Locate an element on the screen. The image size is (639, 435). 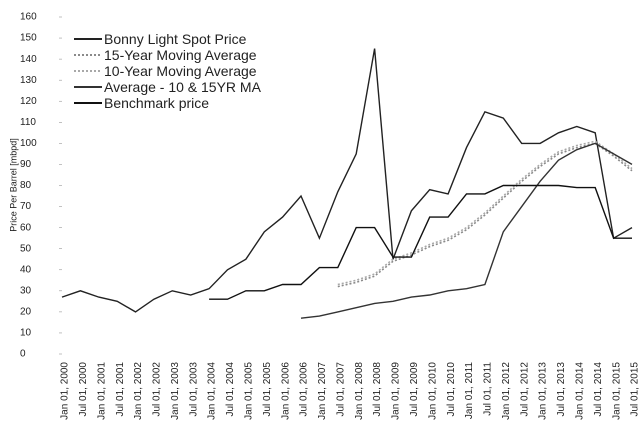
x-tick-label: Jul 01, 2011 is located at coordinates (488, 389).